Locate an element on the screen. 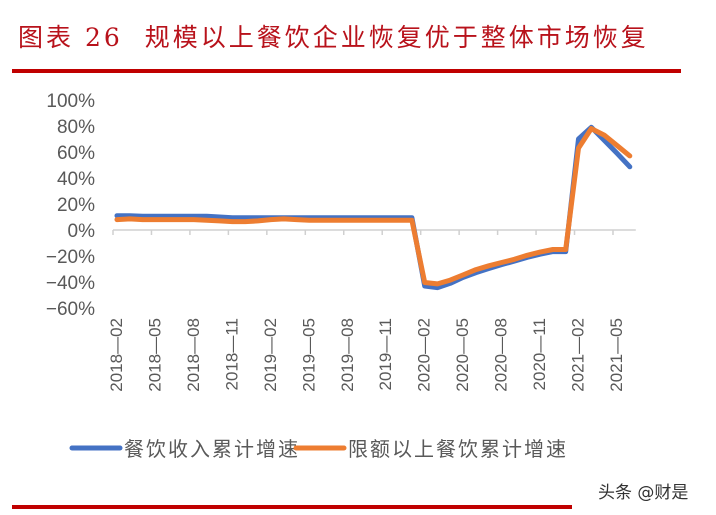  legend-label: 餐饮收入累计增速 is located at coordinates (212, 449).